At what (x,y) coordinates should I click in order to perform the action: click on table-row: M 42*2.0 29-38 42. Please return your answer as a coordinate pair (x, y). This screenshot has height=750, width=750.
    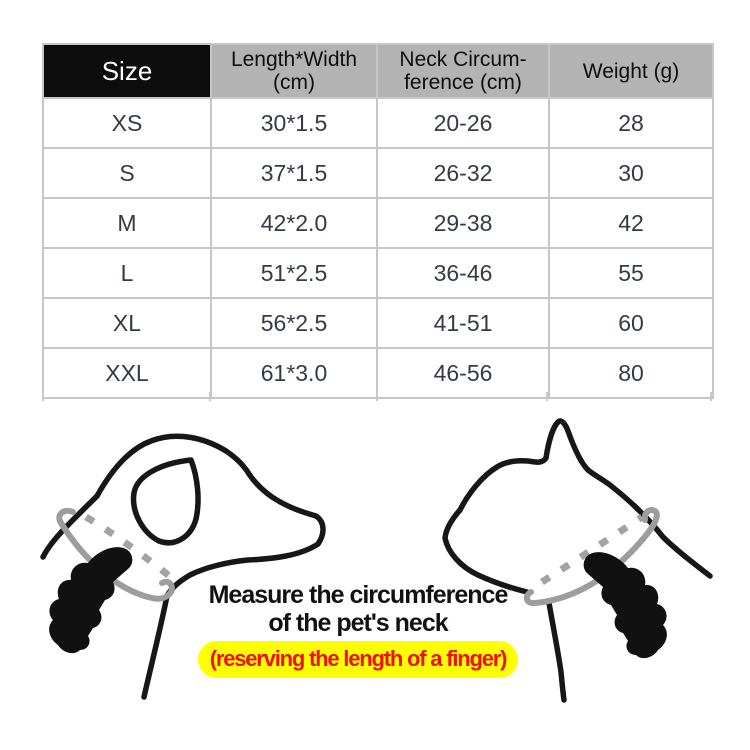
    Looking at the image, I should click on (378, 223).